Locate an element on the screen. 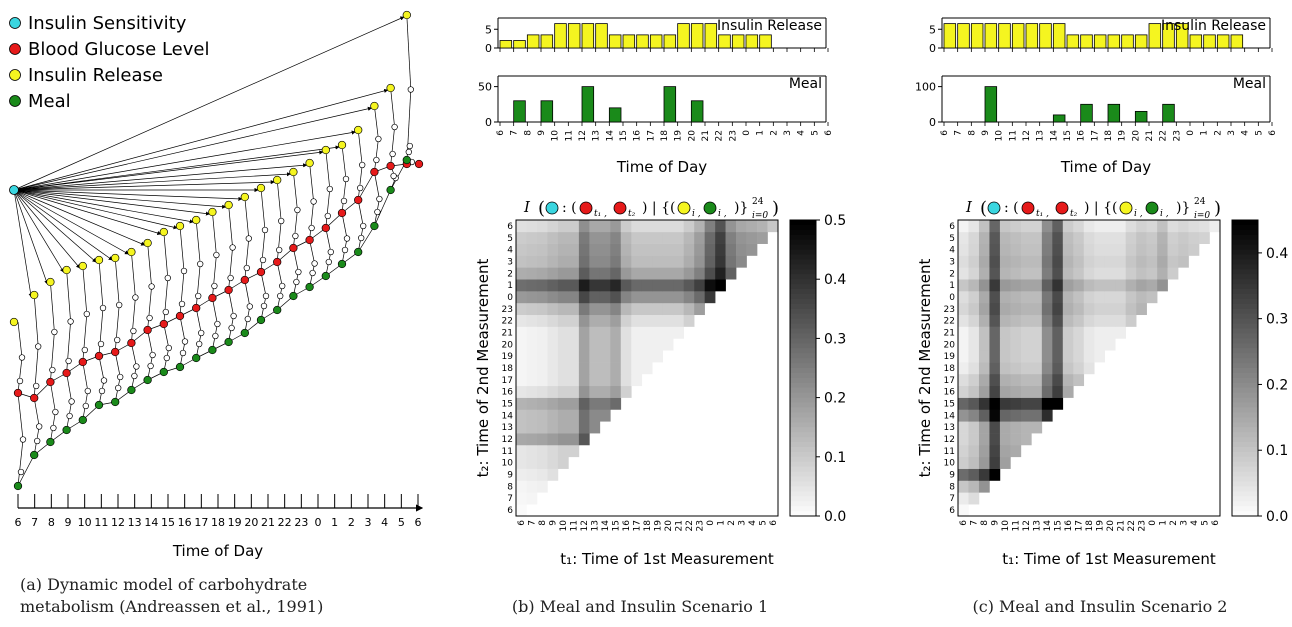 This screenshot has height=627, width=1292. y-tick-label: 16 is located at coordinates (508, 393).